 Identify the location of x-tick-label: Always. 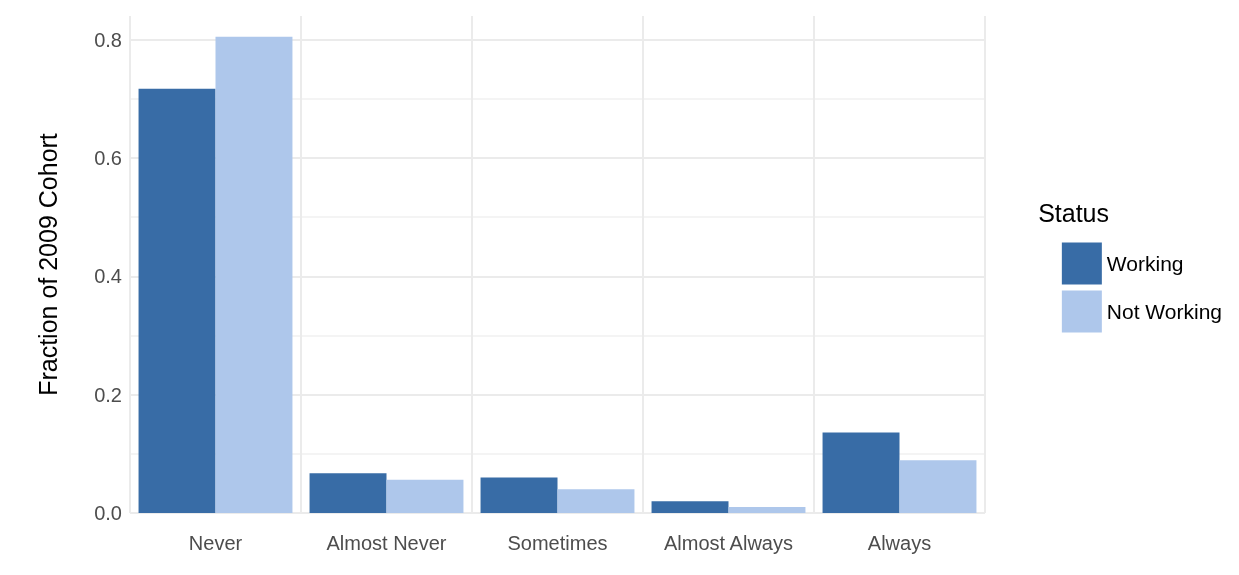
(899, 543).